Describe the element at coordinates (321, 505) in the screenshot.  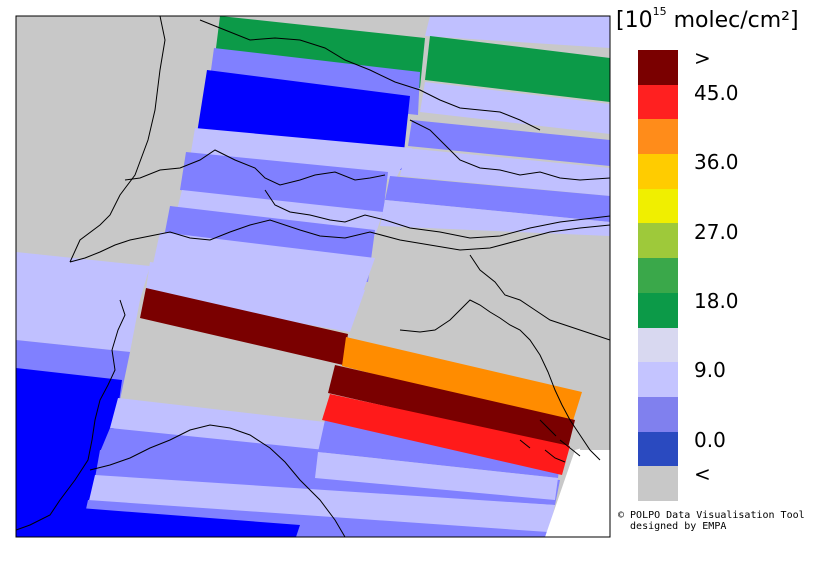
I see `swath-light-lower` at that location.